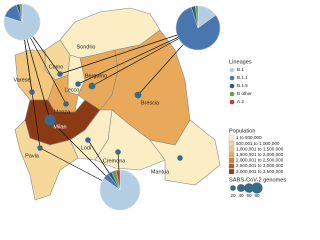 The image size is (320, 240). What do you see at coordinates (21, 80) in the screenshot?
I see `province-label: Varese` at bounding box center [21, 80].